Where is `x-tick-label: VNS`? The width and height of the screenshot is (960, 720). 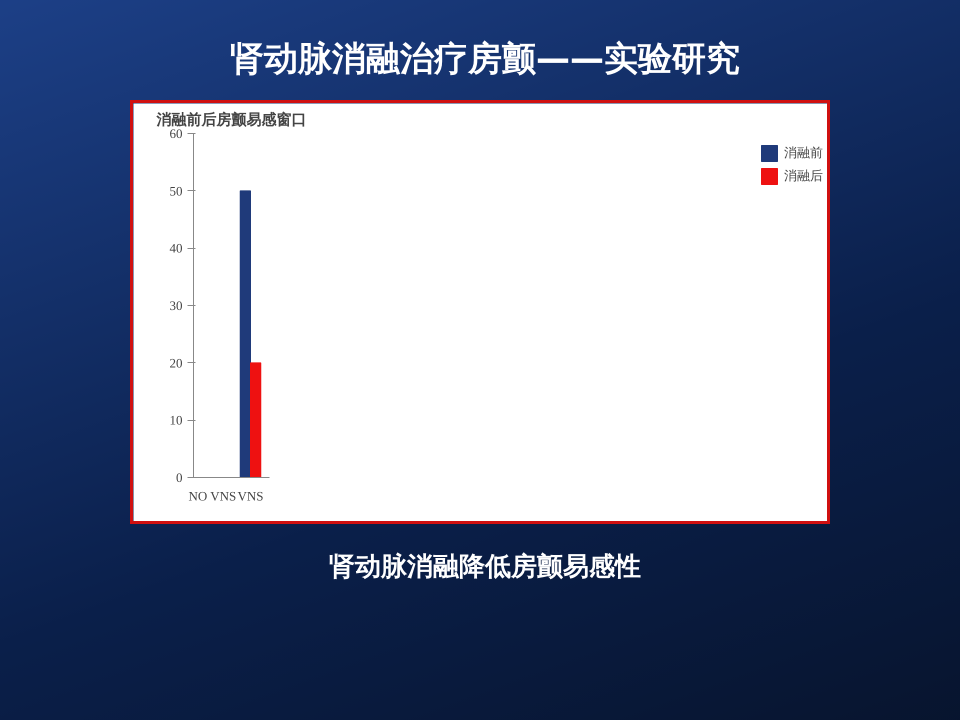 x-tick-label: VNS is located at coordinates (250, 496).